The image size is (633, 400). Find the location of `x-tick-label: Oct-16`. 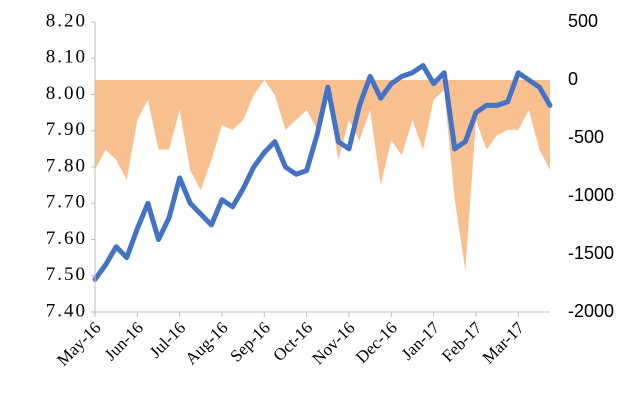

x-tick-label: Oct-16 is located at coordinates (292, 341).